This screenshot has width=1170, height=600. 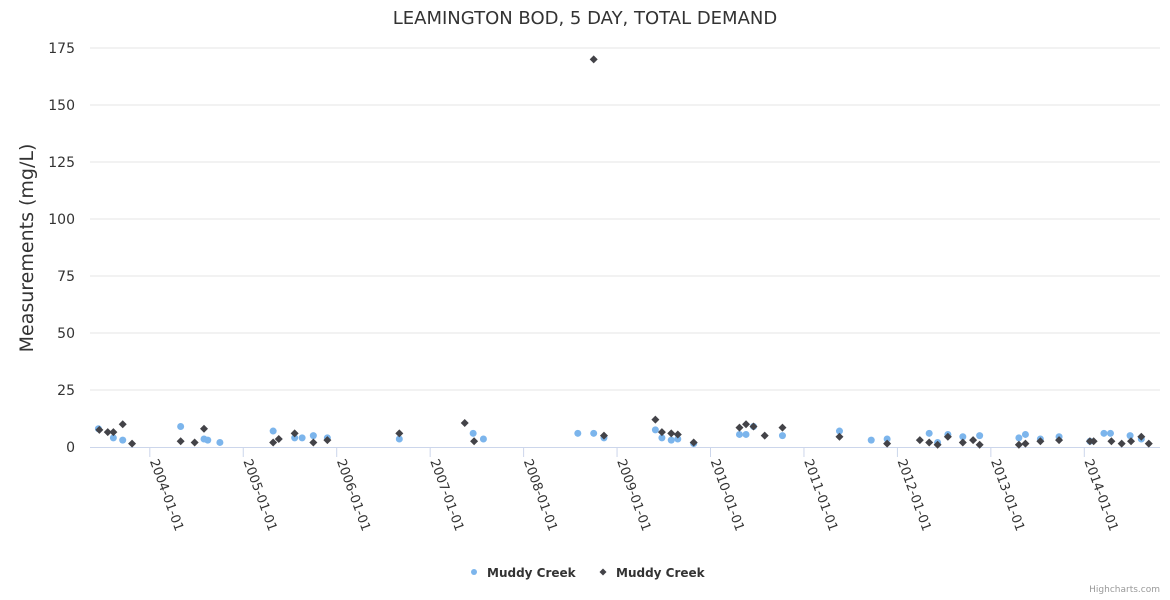 I want to click on x-tick-label: 2013-01-01, so click(x=1007, y=495).